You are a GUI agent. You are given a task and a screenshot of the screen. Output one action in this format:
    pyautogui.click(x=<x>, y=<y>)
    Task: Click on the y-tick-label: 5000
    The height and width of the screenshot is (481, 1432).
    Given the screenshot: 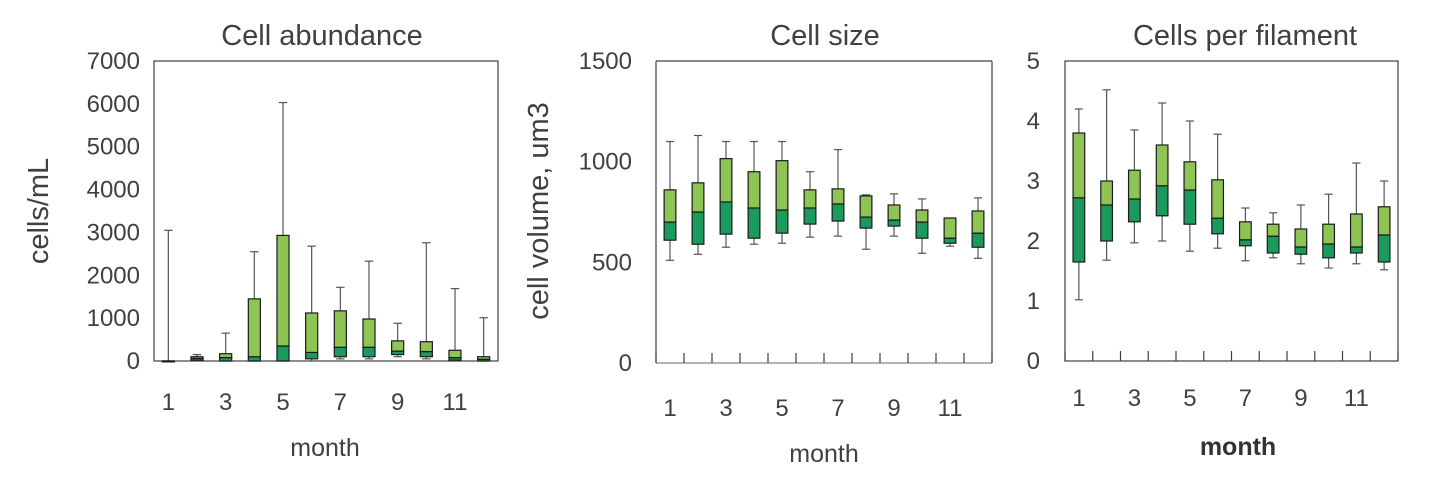 What is the action you would take?
    pyautogui.click(x=113, y=147)
    